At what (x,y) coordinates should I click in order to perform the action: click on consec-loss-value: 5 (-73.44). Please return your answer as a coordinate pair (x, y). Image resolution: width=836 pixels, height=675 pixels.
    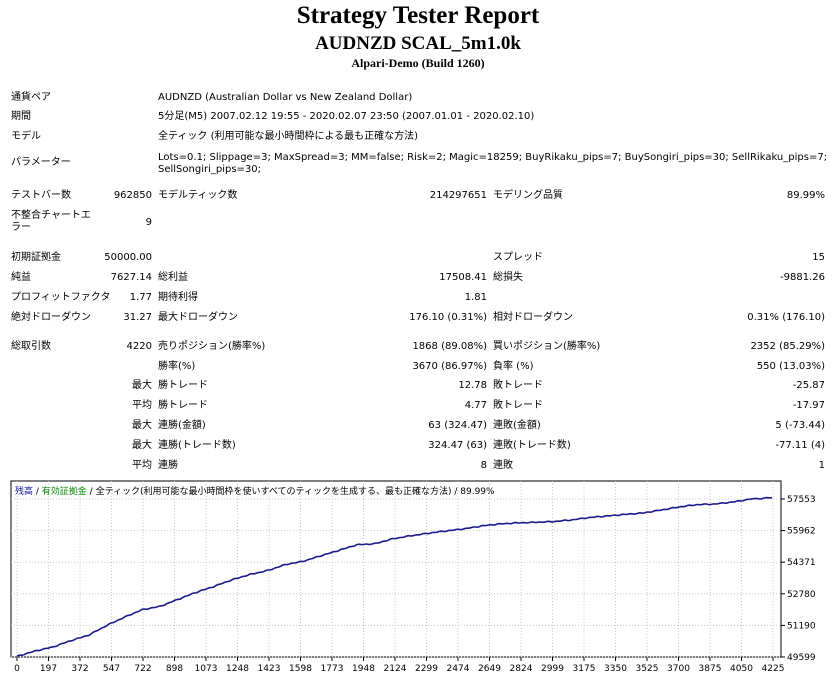
    Looking at the image, I should click on (800, 425).